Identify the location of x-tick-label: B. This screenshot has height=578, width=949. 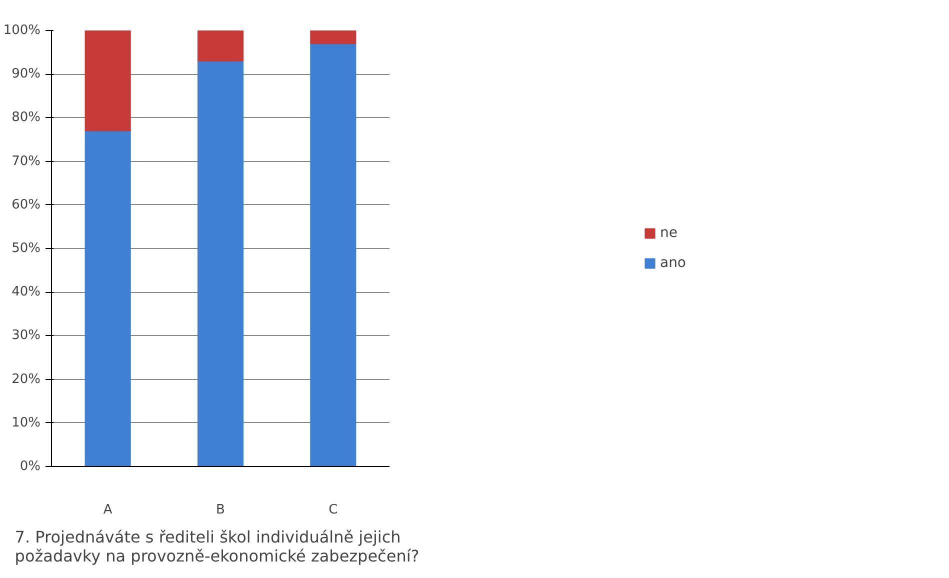
(220, 510).